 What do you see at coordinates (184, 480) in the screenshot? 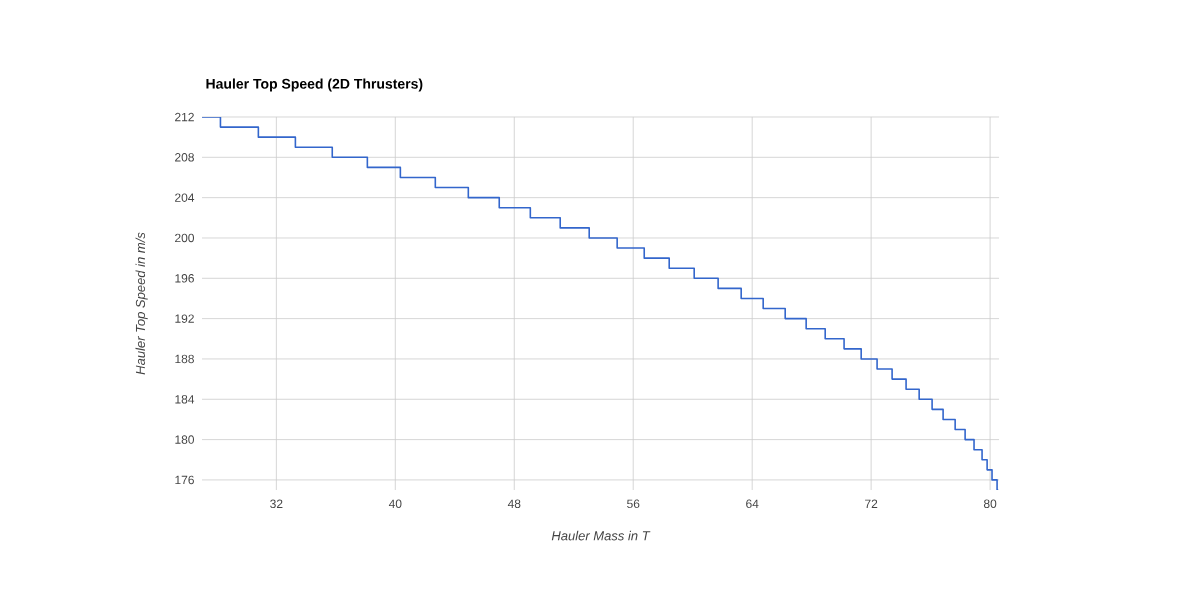
I see `y-tick-label: 176` at bounding box center [184, 480].